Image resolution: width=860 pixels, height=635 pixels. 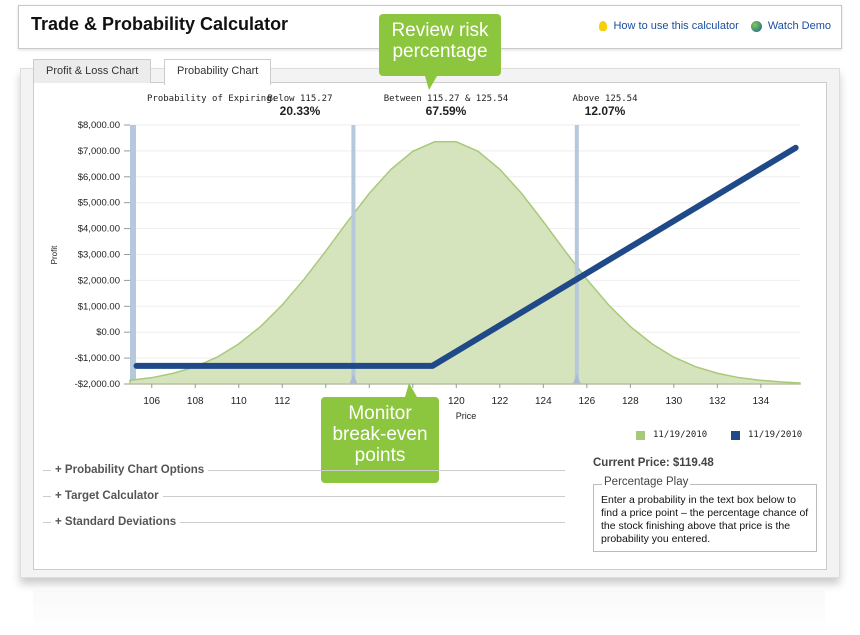 I want to click on prob-between-value: 67.59%, so click(x=446, y=111).